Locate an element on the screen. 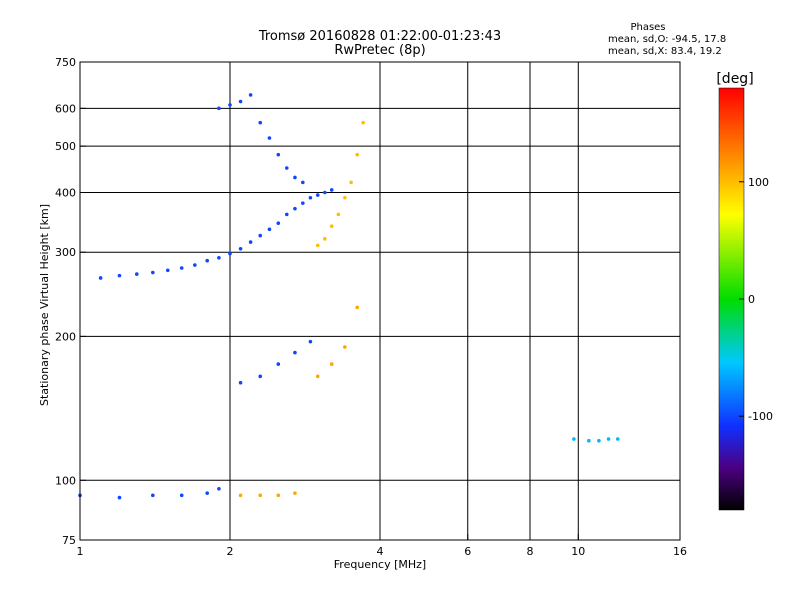 Image resolution: width=800 pixels, height=600 pixels. y-tick-label: 100 is located at coordinates (65, 480).